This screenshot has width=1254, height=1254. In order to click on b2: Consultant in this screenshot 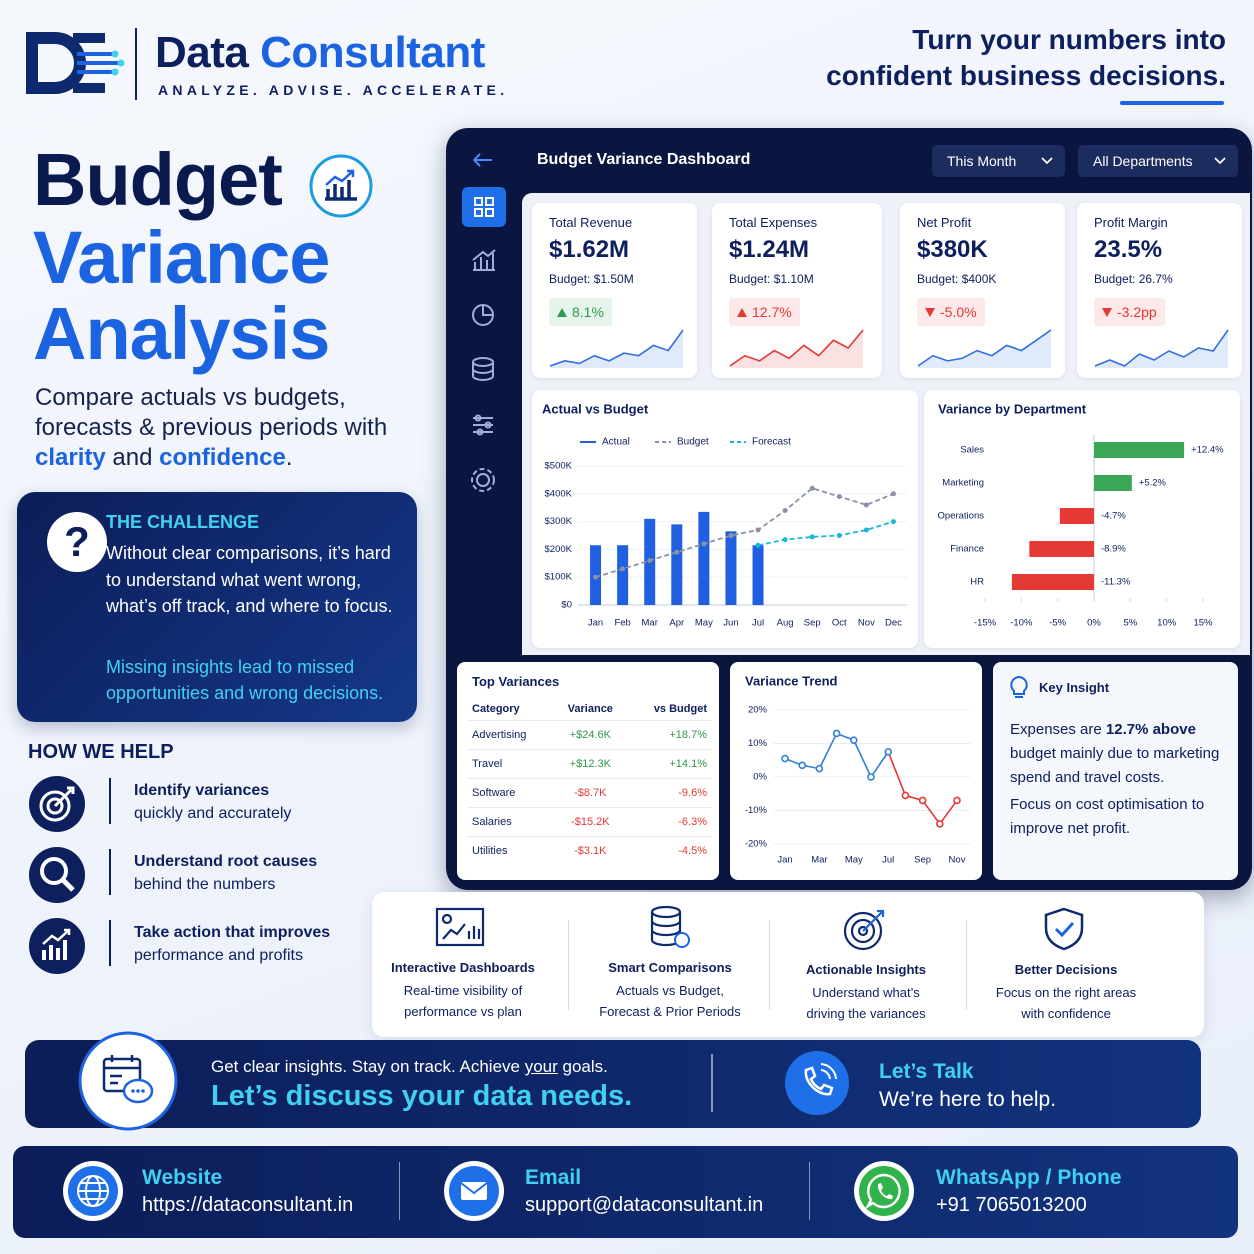, I will do `click(372, 52)`.